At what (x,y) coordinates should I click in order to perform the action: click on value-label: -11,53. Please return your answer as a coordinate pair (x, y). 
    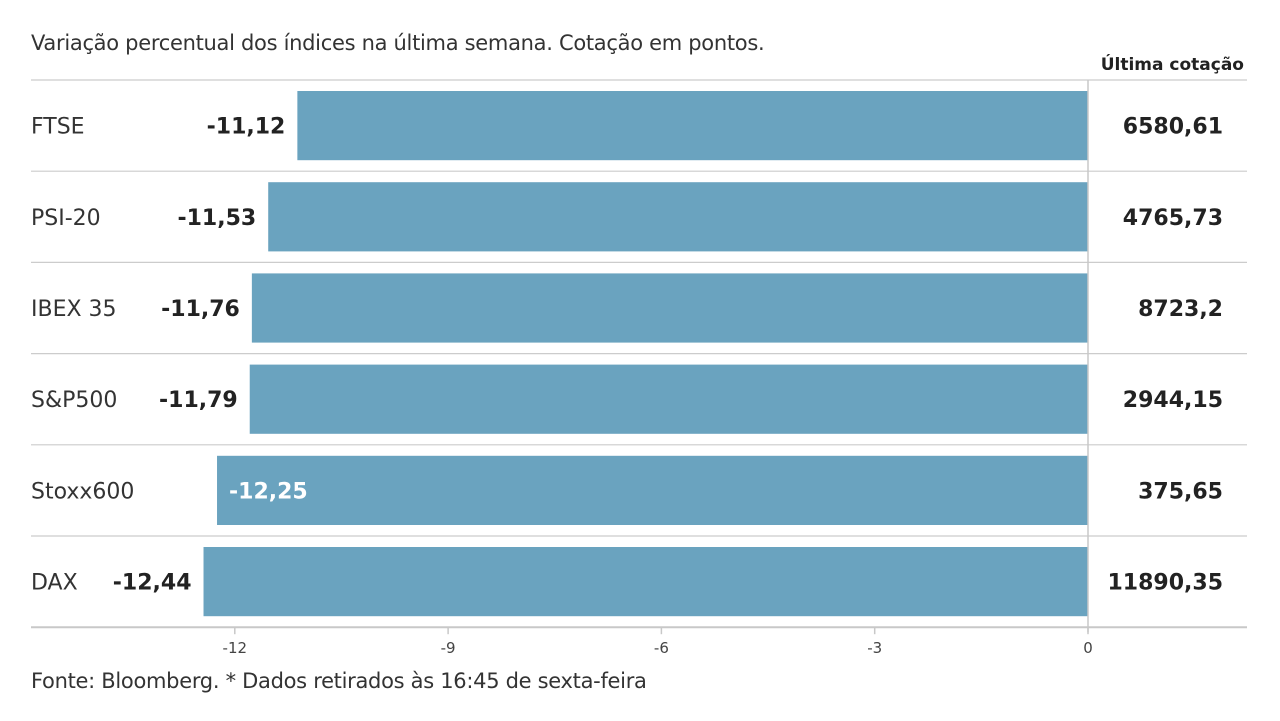
    Looking at the image, I should click on (216, 218).